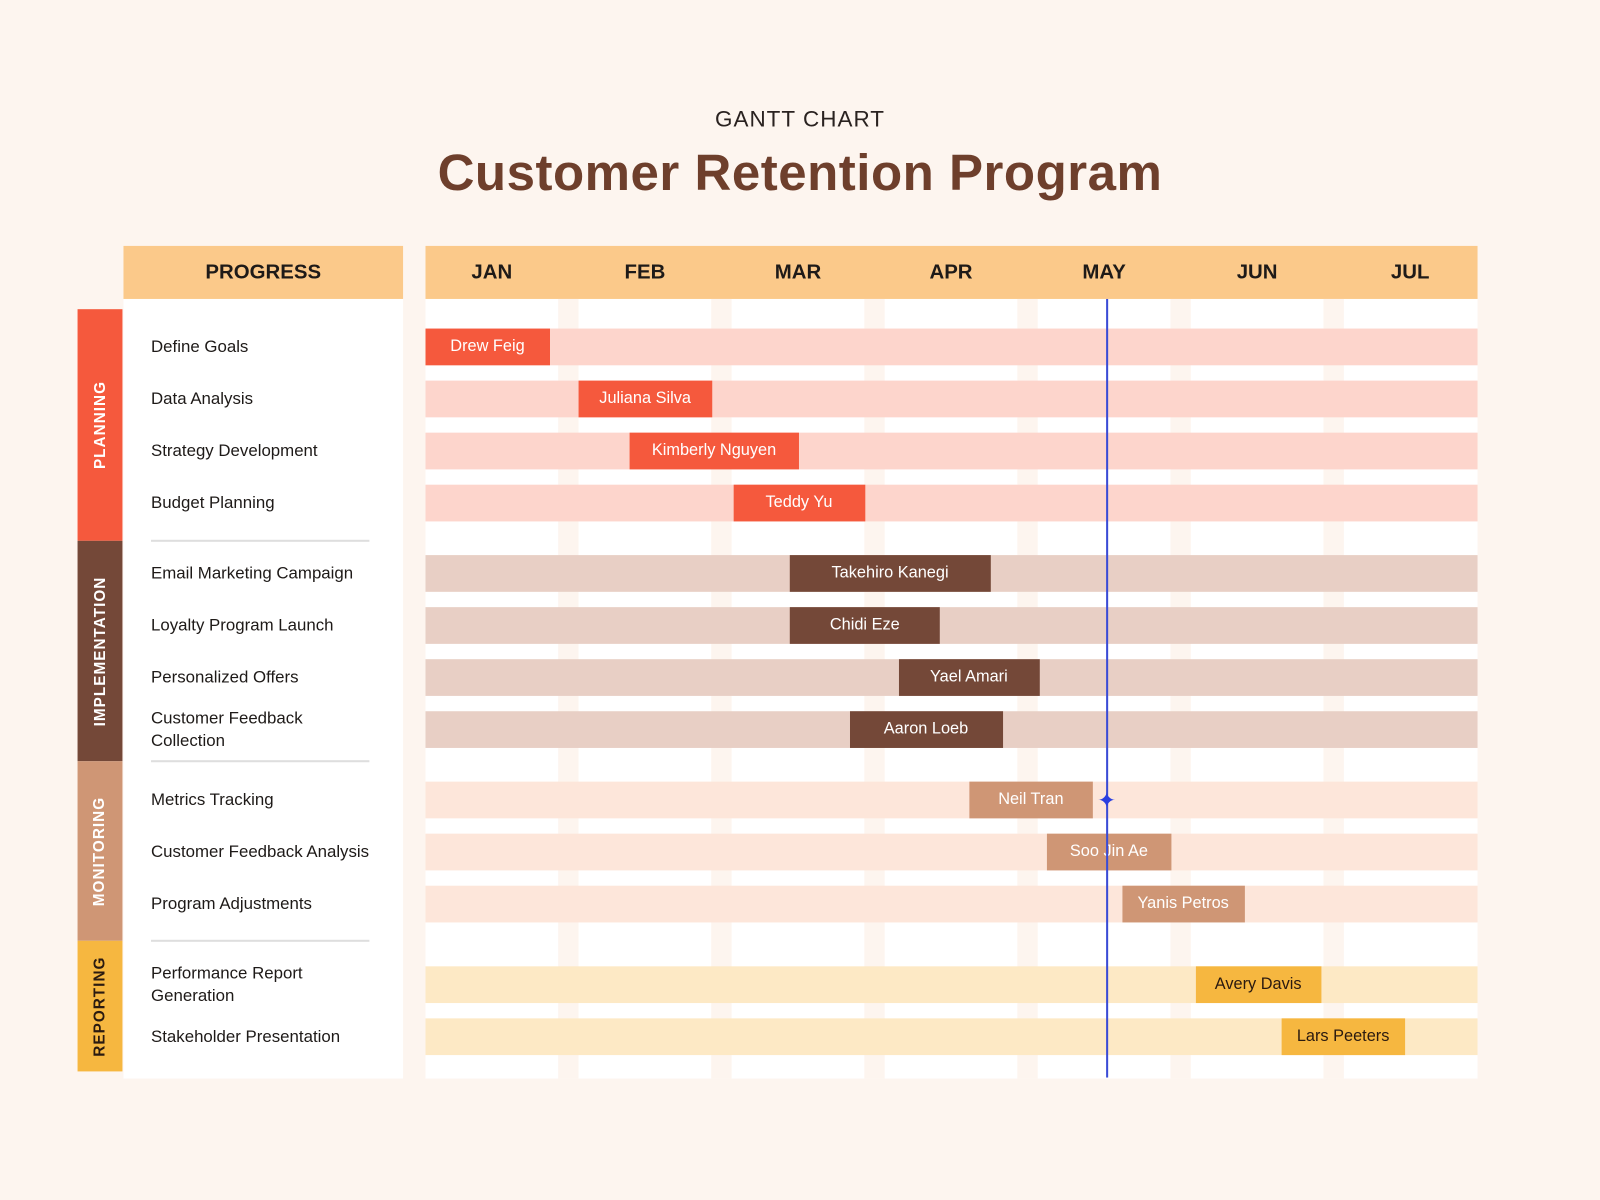 The height and width of the screenshot is (1200, 1600). Describe the element at coordinates (1107, 800) in the screenshot. I see `today-marker-icon: ✦` at that location.